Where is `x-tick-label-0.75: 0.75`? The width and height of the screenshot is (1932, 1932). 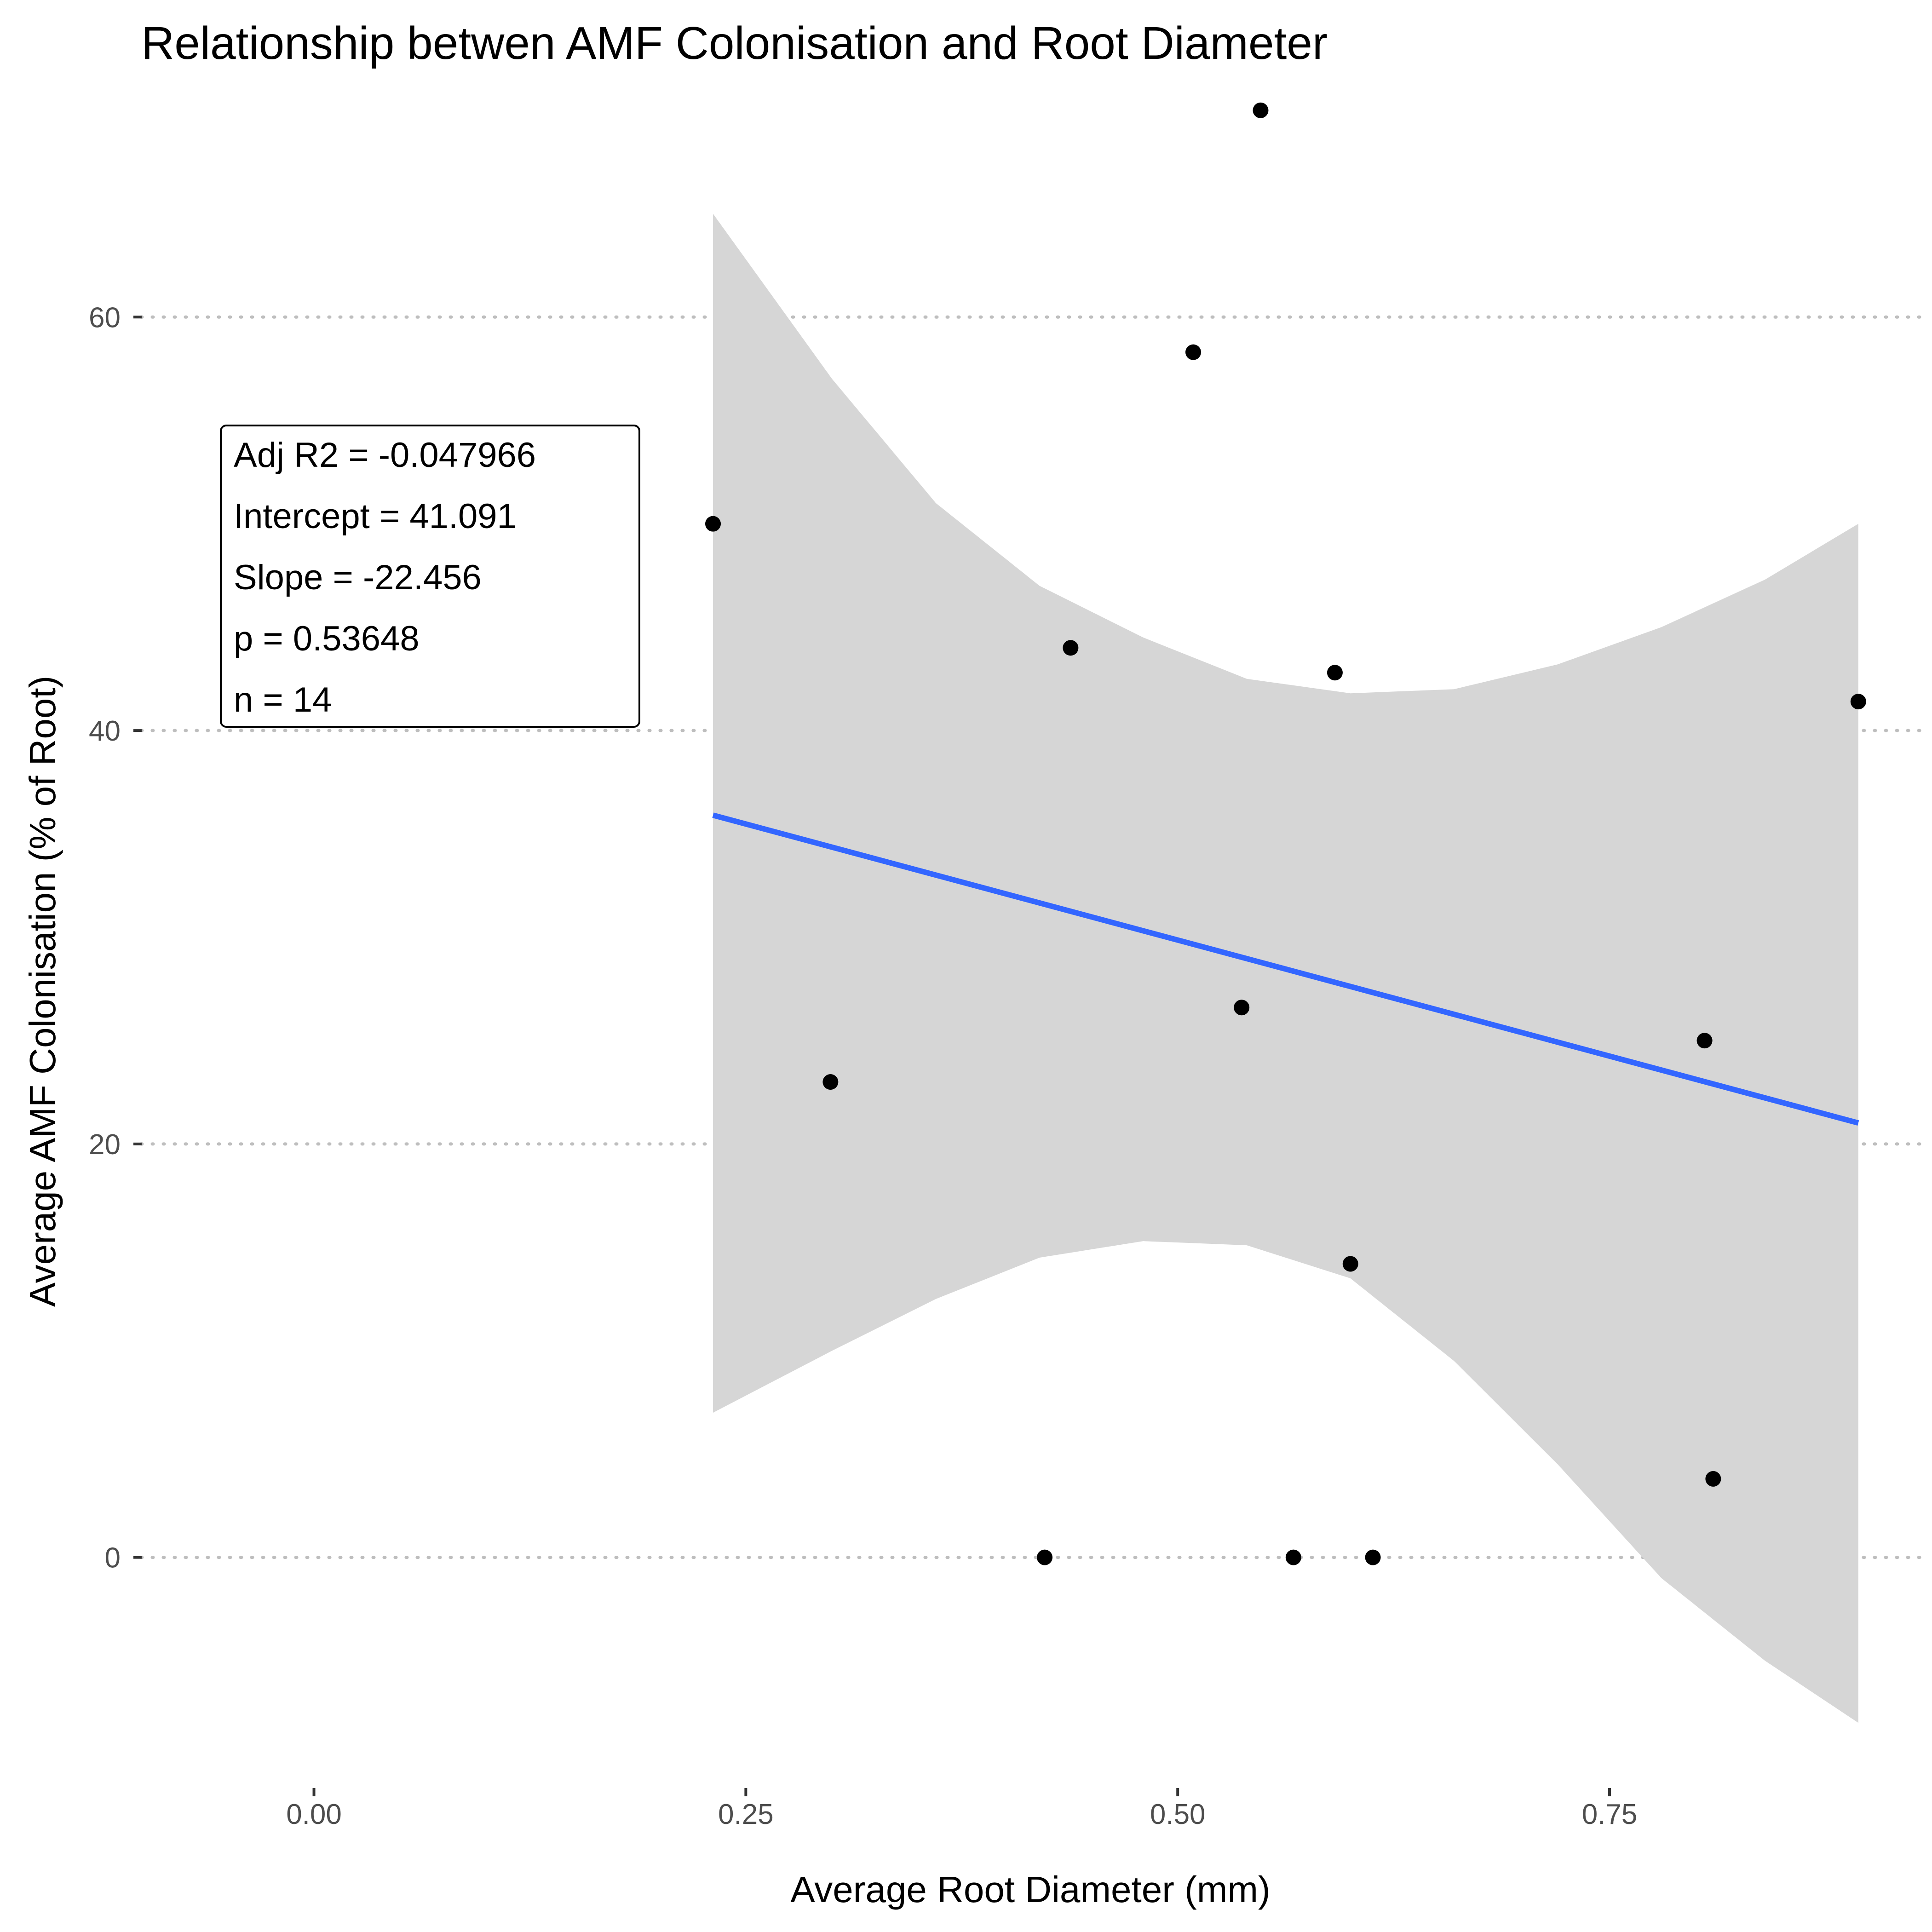
x-tick-label-0.75: 0.75 is located at coordinates (1610, 1814).